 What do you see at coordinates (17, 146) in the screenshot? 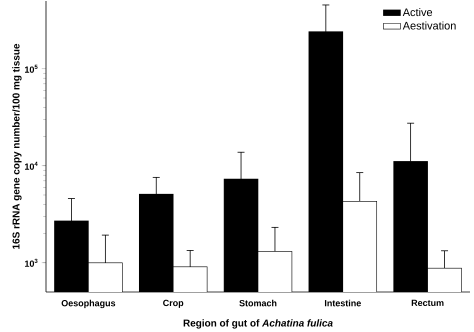
I see `y-axis-title: 16S rRNA gene copy number/100 mg tissue` at bounding box center [17, 146].